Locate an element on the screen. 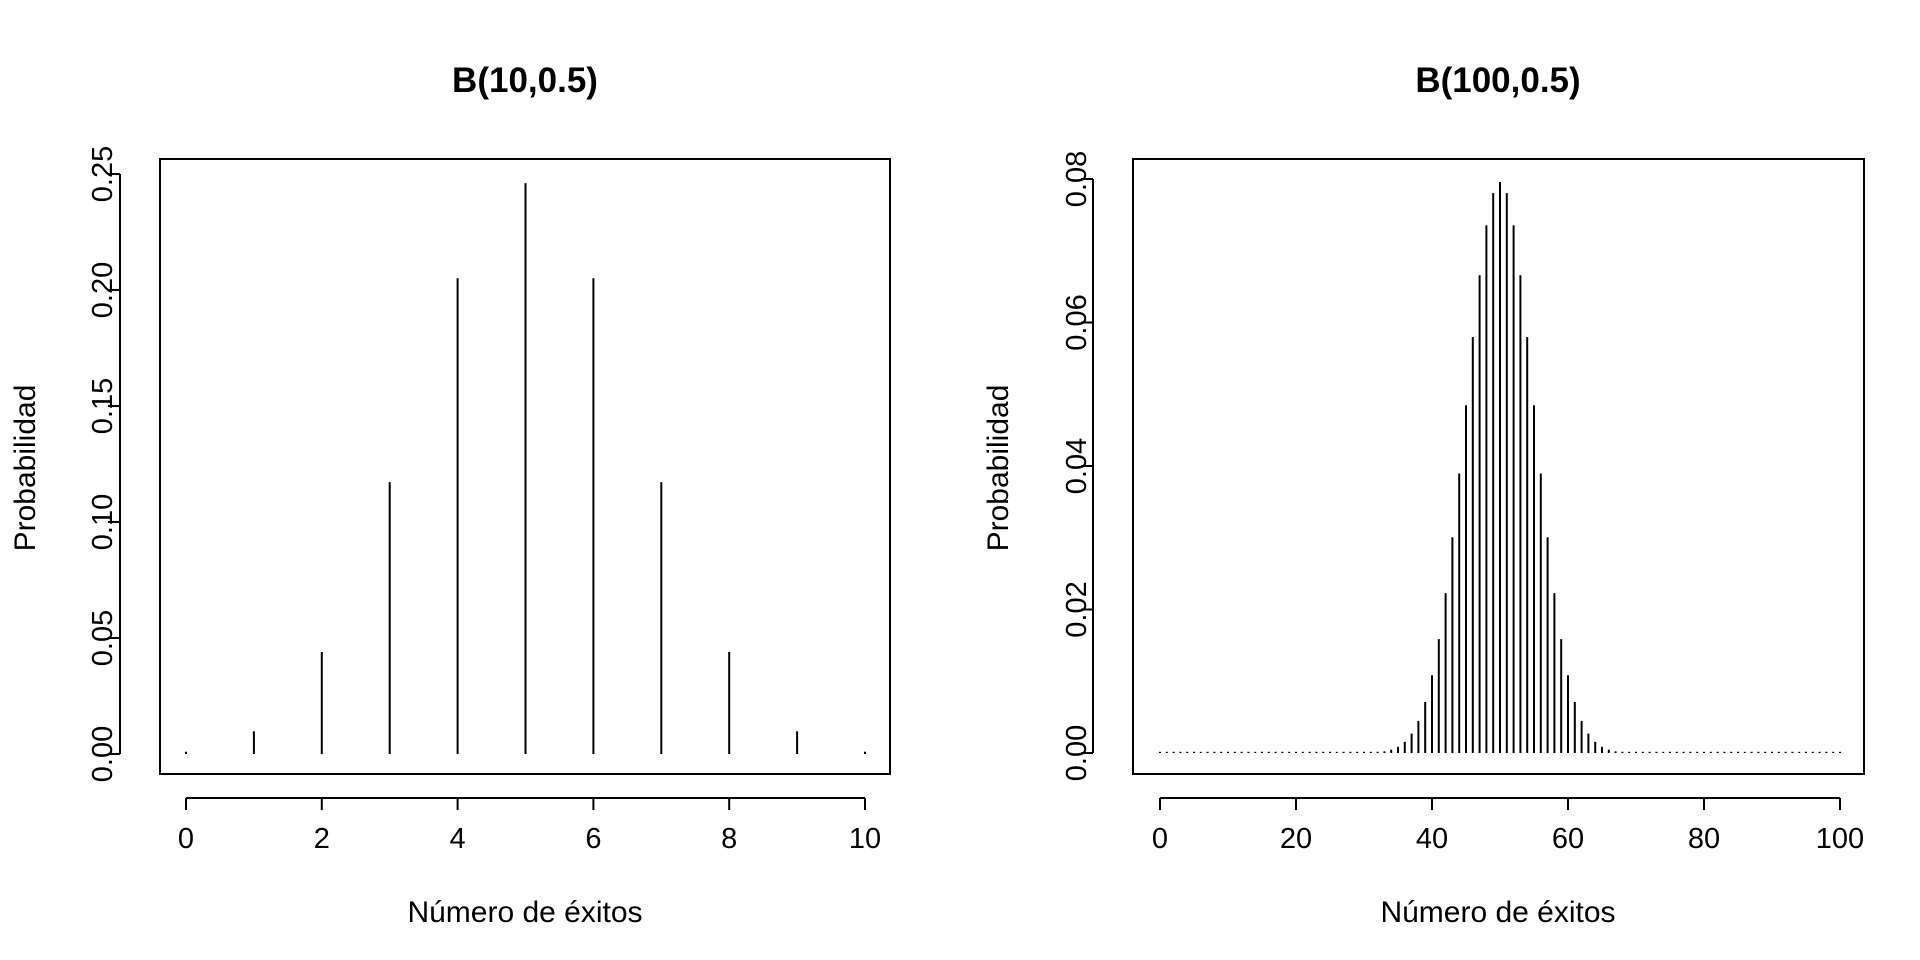 The image size is (1920, 960). y-tick-label: 0.15 is located at coordinates (103, 406).